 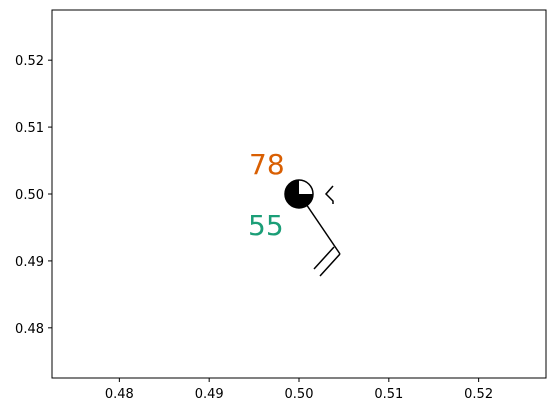 What do you see at coordinates (29, 329) in the screenshot?
I see `y-tick-label: 0.48` at bounding box center [29, 329].